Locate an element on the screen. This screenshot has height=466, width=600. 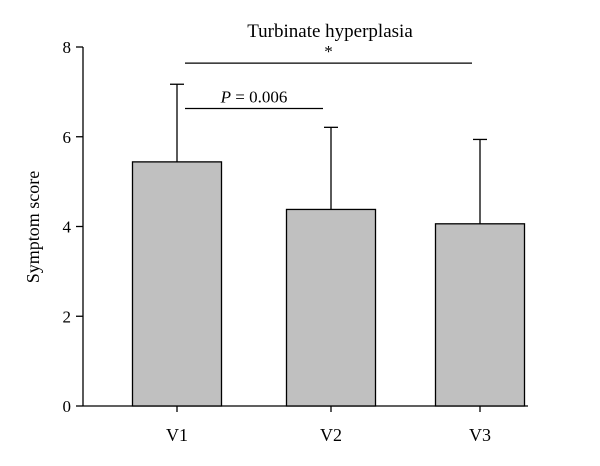
significance-label: P = 0.006 is located at coordinates (254, 96).